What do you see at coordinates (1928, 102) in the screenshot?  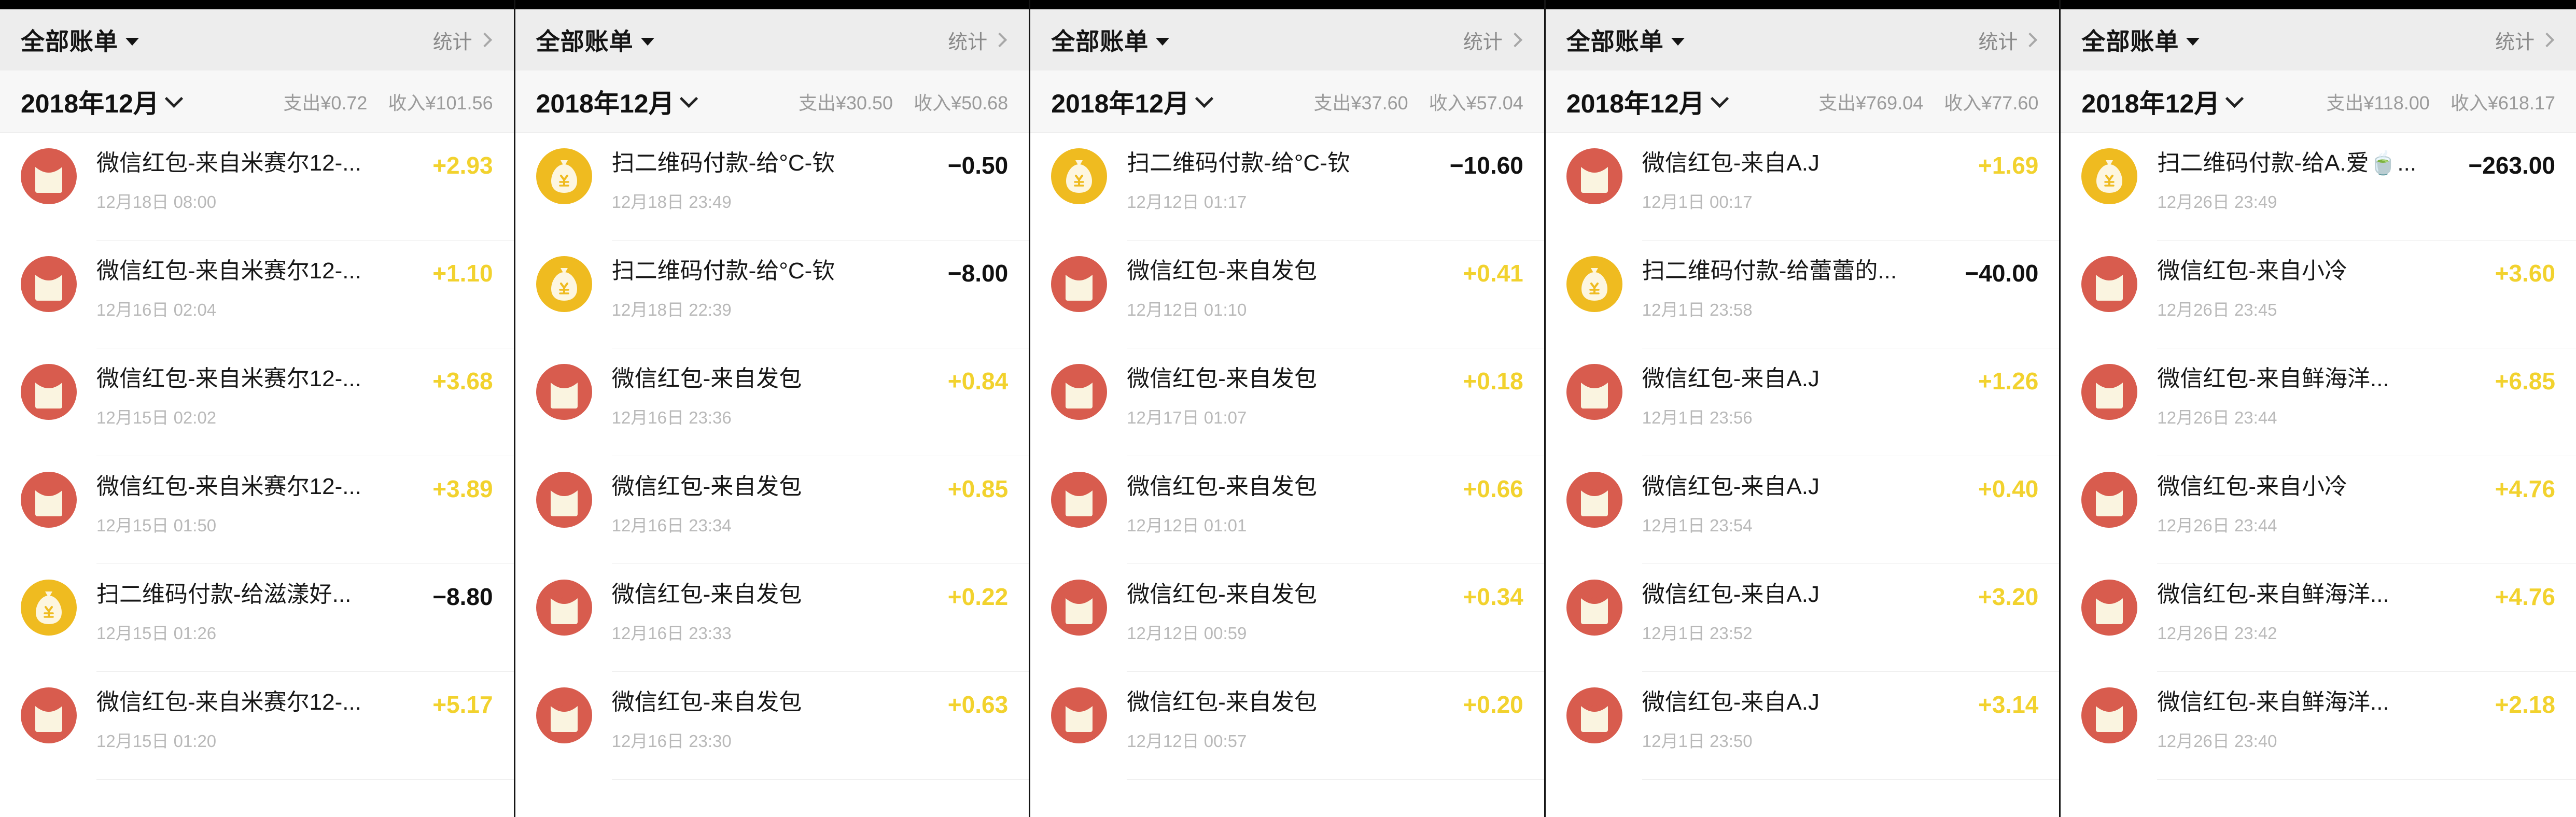 I see `month-totals: 支出¥769.04 收入¥77.60` at bounding box center [1928, 102].